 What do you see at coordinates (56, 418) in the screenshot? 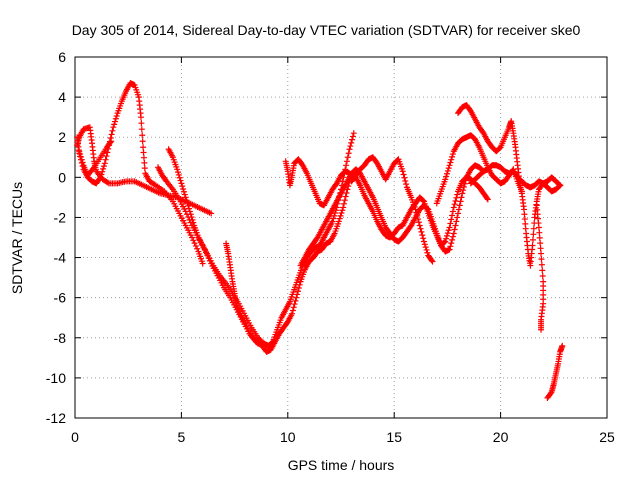
I see `y-tick-label: -12` at bounding box center [56, 418].